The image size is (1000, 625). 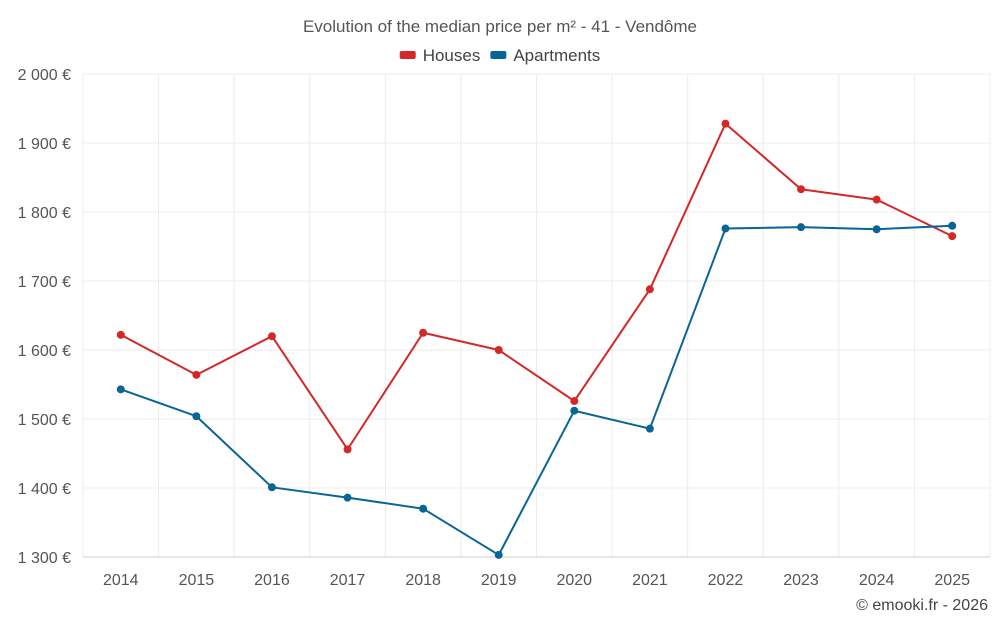 What do you see at coordinates (44, 282) in the screenshot?
I see `y-tick-label: 1 700 €` at bounding box center [44, 282].